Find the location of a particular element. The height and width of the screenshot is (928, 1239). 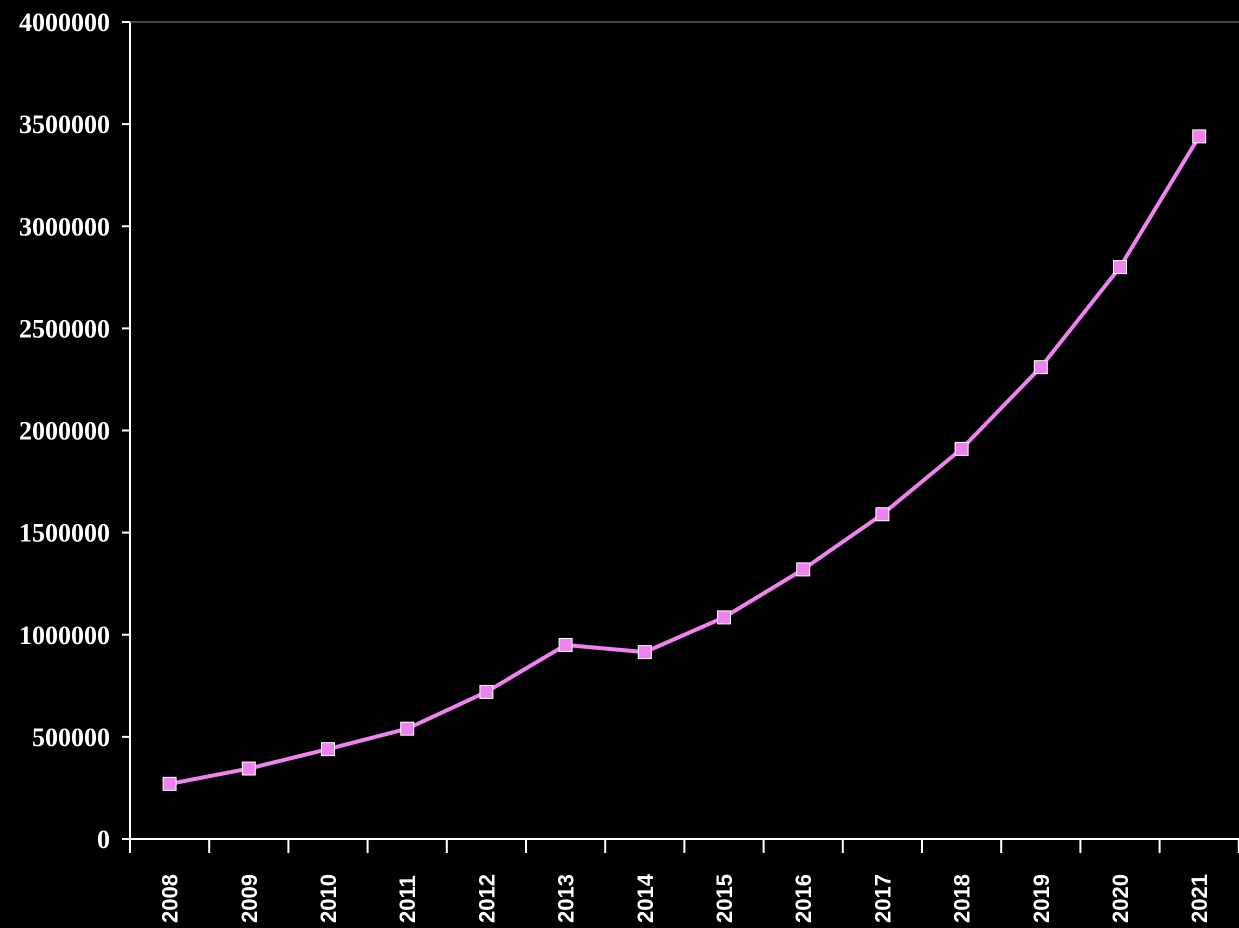

y-tick-label: 0 is located at coordinates (103, 839).